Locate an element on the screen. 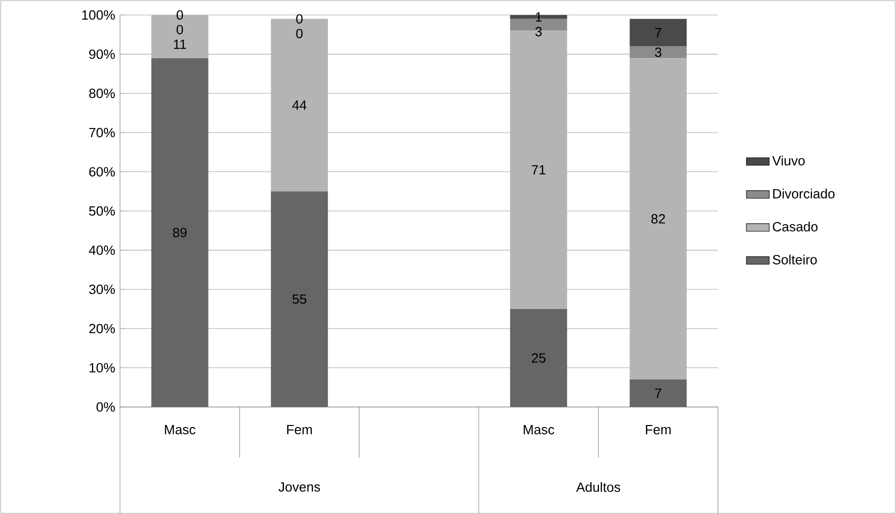  text: Jovens is located at coordinates (299, 487).